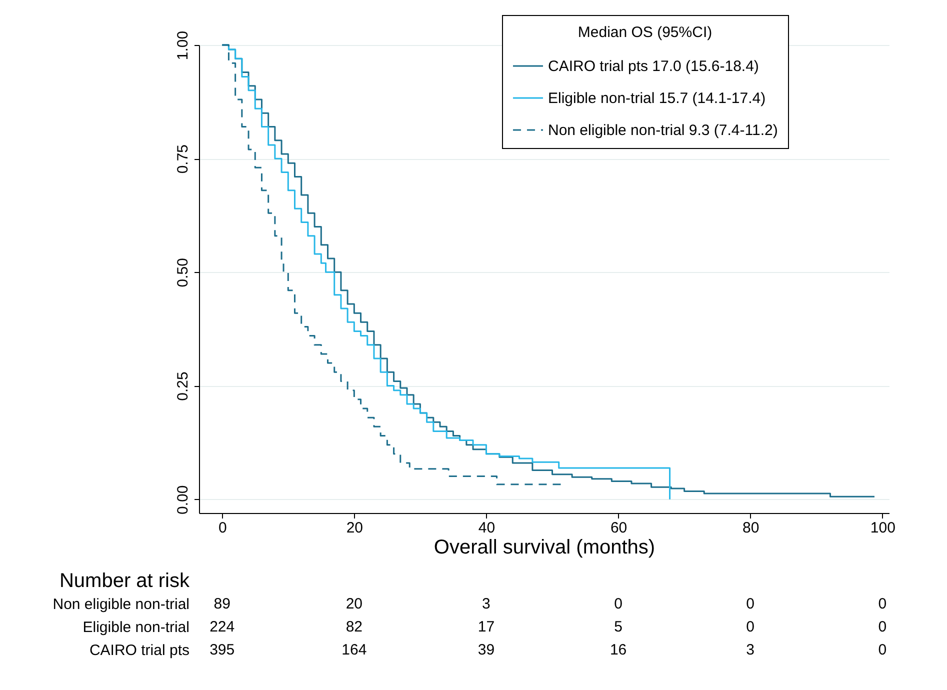 Image resolution: width=947 pixels, height=690 pixels. I want to click on legend-title: Median OS (95%CI), so click(645, 32).